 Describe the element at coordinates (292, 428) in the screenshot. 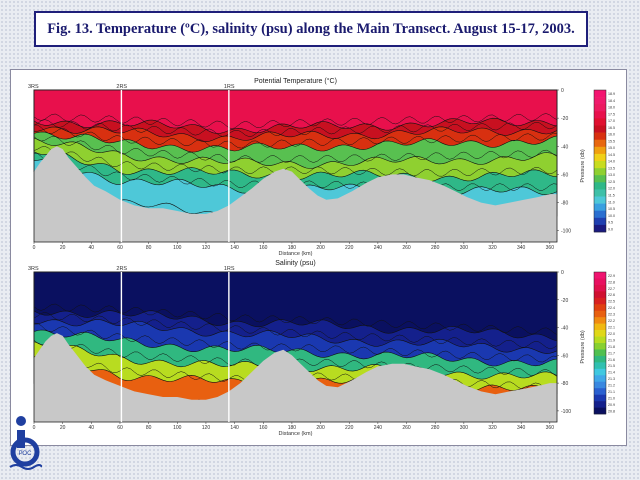

I see `x-tick-label: 180` at that location.